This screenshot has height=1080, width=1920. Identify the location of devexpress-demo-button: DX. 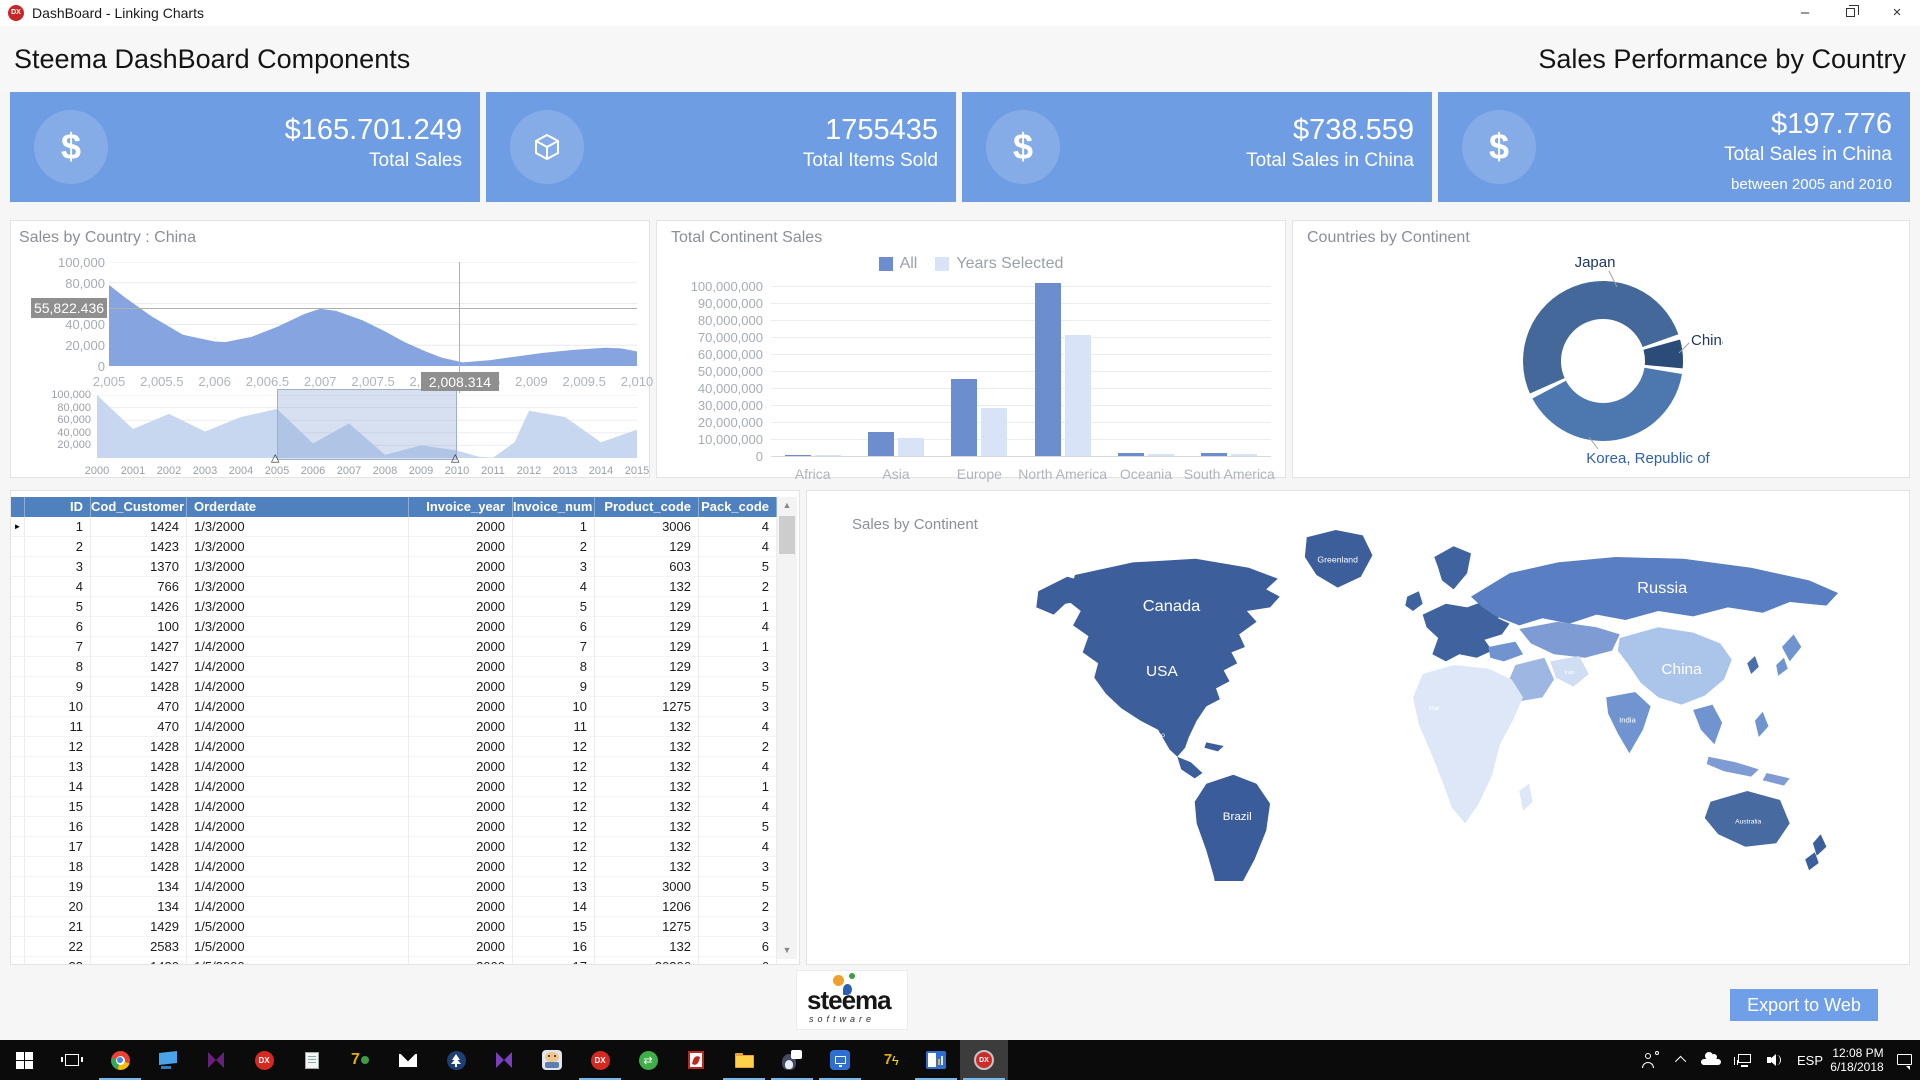
(600, 1060).